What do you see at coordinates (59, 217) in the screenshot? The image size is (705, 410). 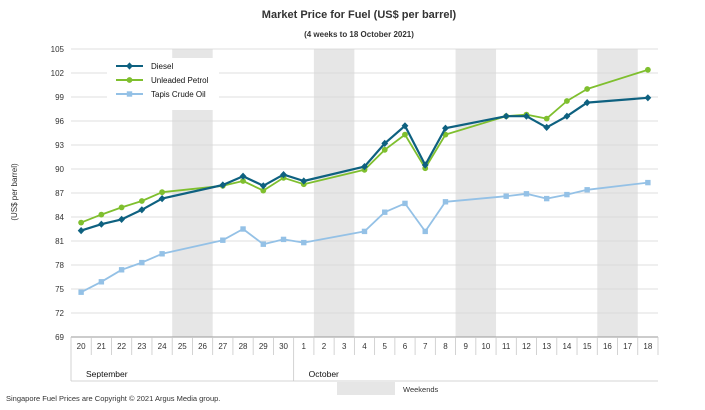 I see `y-tick-label: 84` at bounding box center [59, 217].